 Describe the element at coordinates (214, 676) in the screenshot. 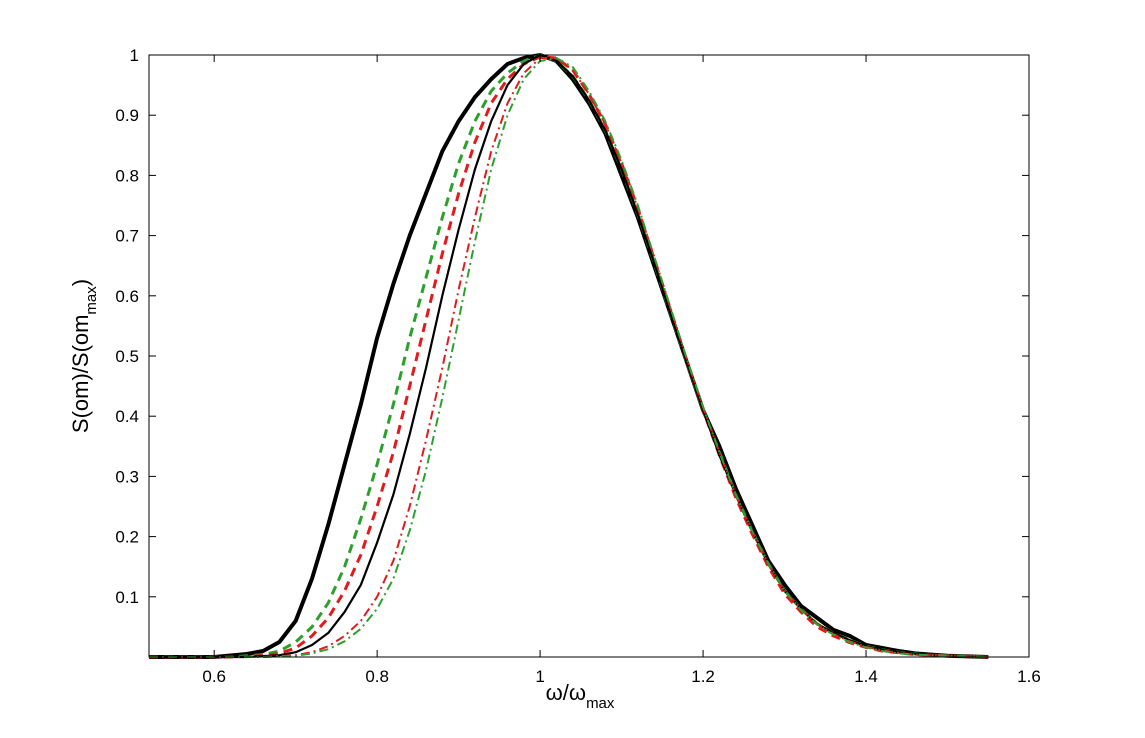

I see `x-tick-label-0.6: 0.6` at that location.